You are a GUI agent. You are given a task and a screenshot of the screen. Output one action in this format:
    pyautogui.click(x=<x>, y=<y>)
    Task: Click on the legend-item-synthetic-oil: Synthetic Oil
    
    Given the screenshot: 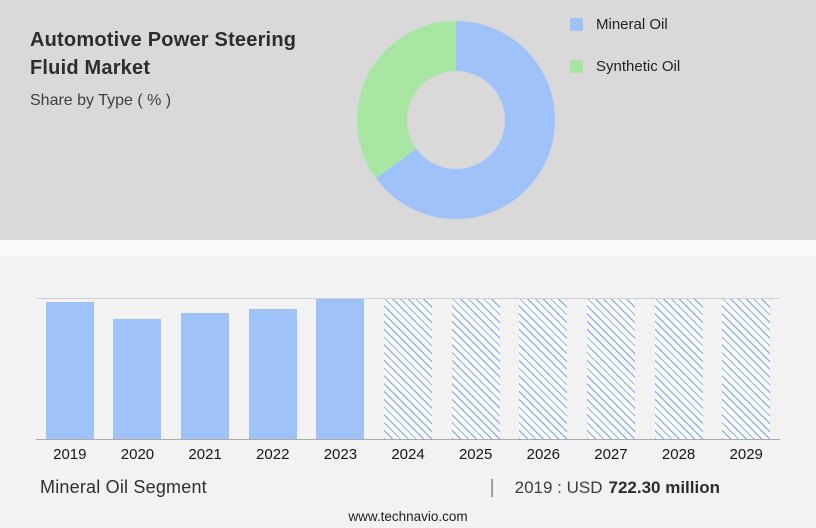 What is the action you would take?
    pyautogui.click(x=625, y=66)
    